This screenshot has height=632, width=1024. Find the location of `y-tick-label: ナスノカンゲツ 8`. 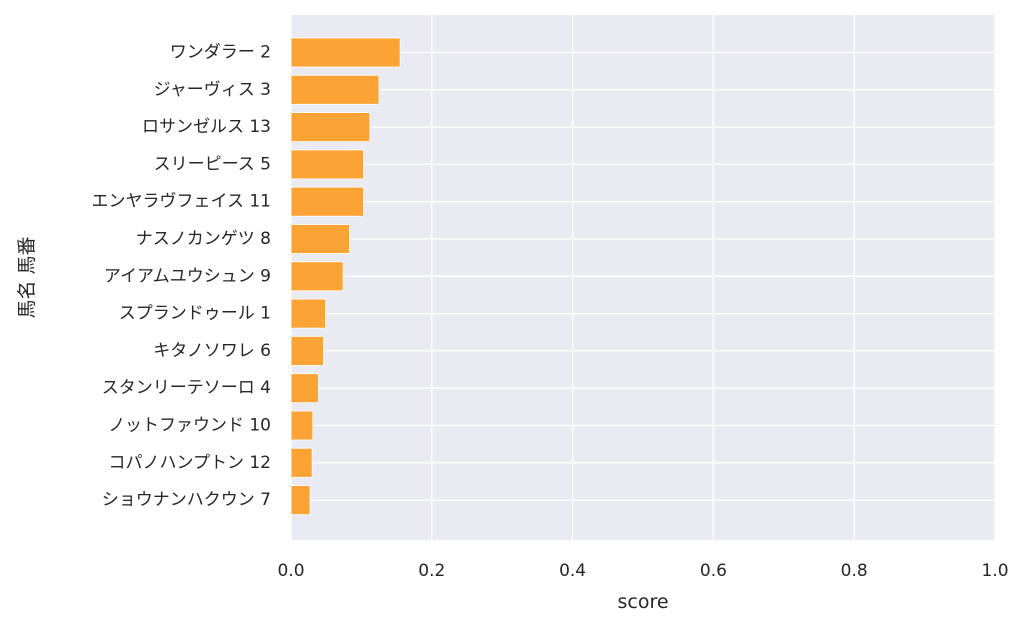

y-tick-label: ナスノカンゲツ 8 is located at coordinates (203, 239).